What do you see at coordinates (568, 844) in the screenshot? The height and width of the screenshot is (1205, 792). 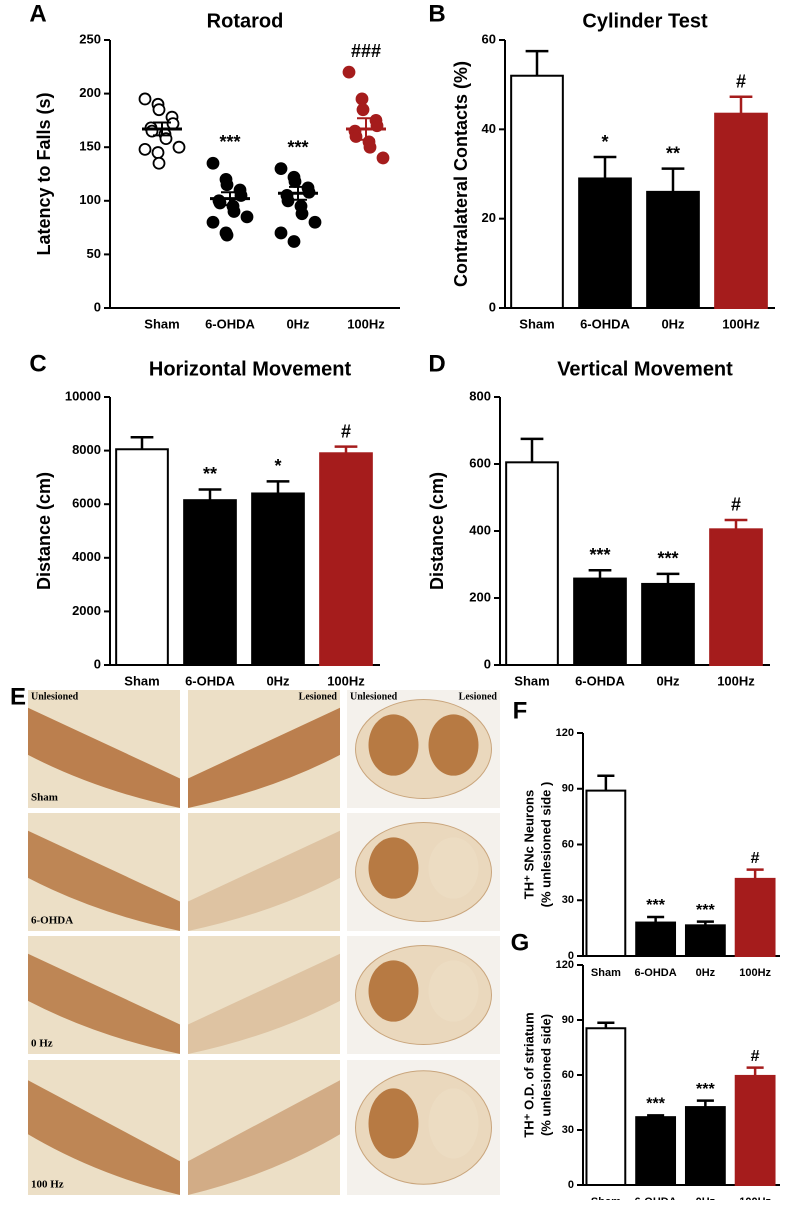 I see `y-tick-label: 60` at bounding box center [568, 844].